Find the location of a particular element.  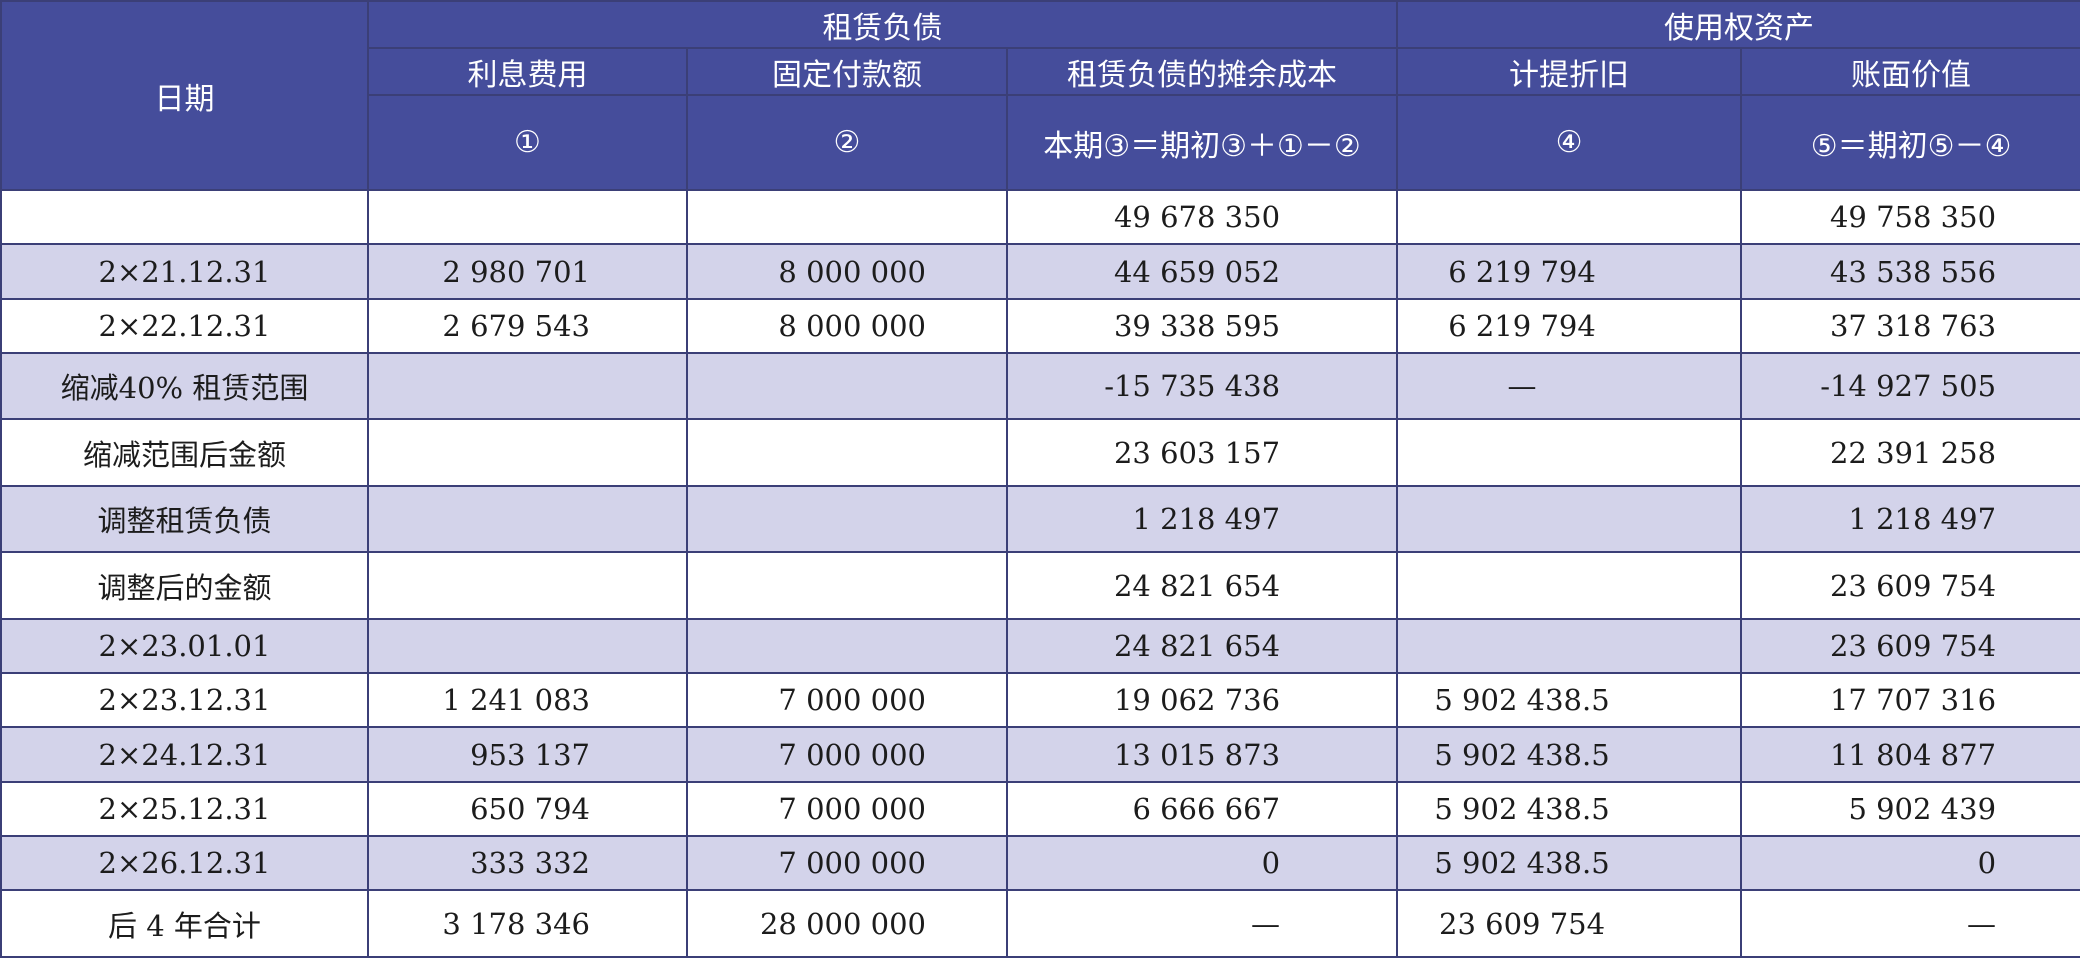

cell-date: 缩减范围后金额 is located at coordinates (184, 452).